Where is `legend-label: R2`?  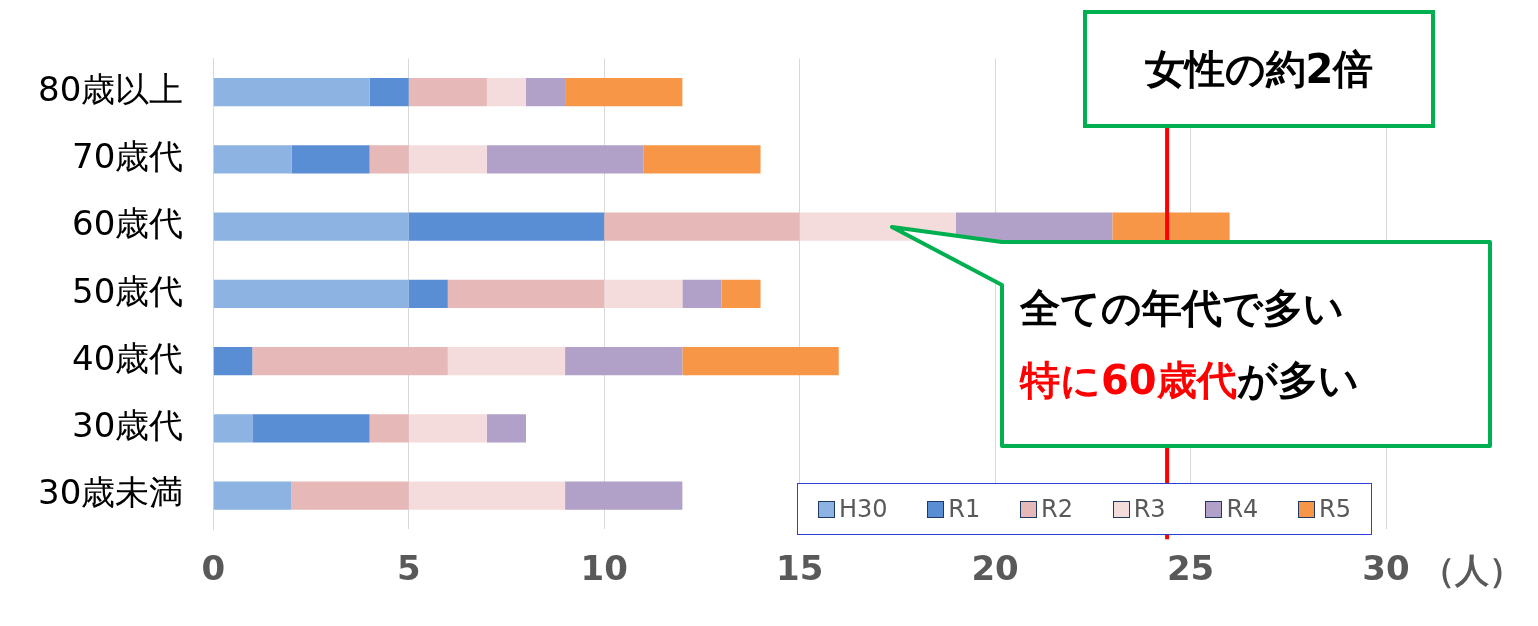 legend-label: R2 is located at coordinates (1056, 509).